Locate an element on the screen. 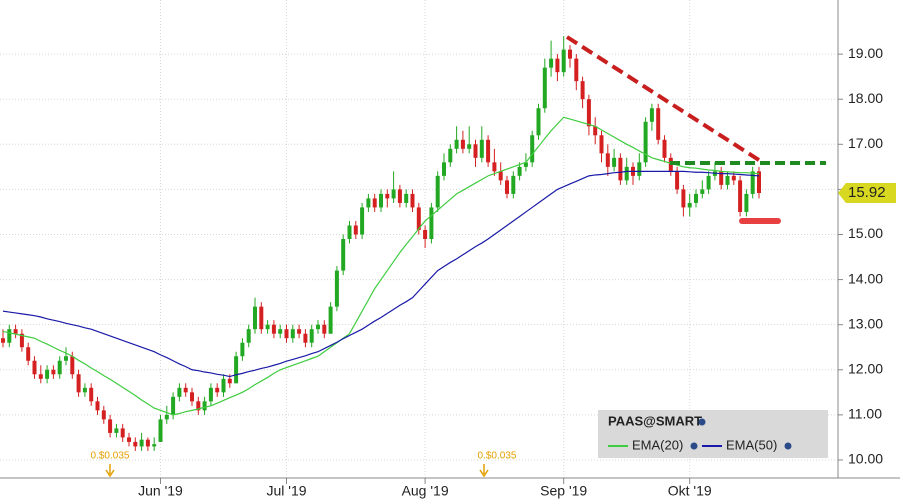 The image size is (900, 500). x-tick-label: Sep '19 is located at coordinates (563, 491).